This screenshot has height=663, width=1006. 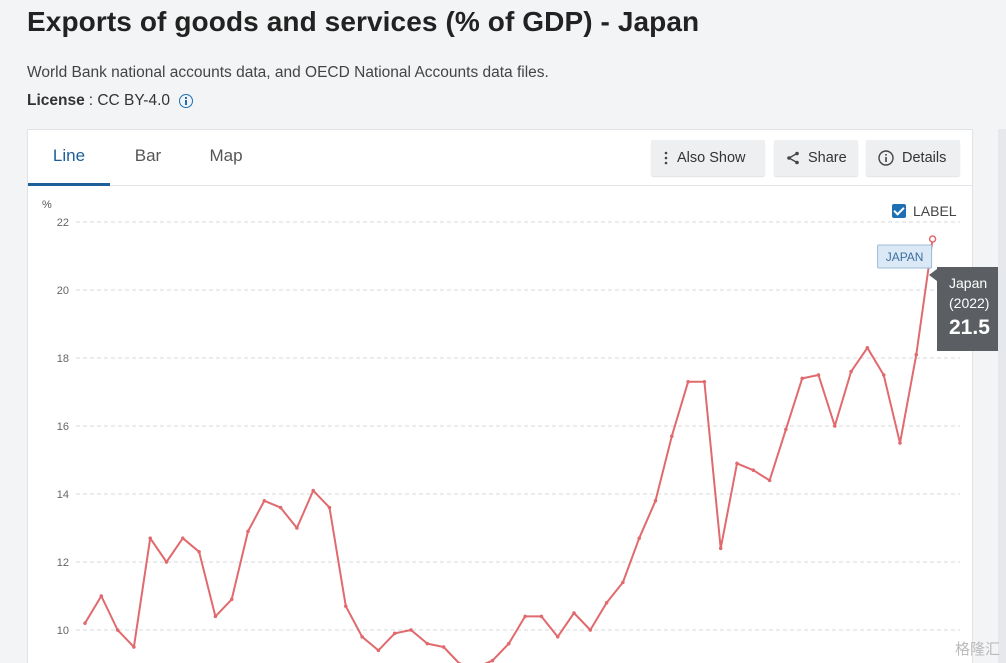 I want to click on more-vertical-icon, so click(x=666, y=158).